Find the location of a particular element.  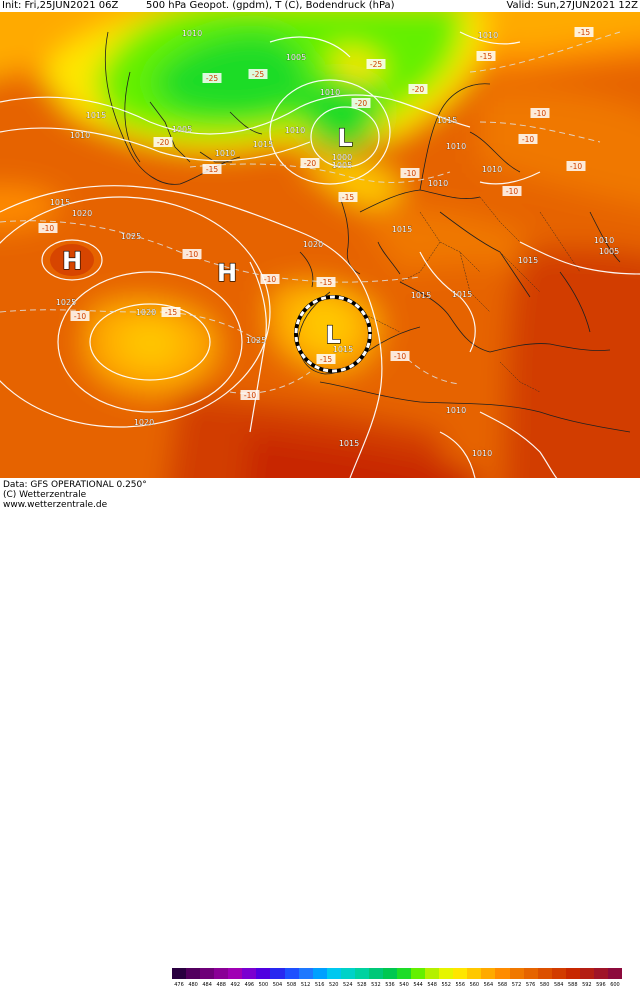

color-scale-value: 520 is located at coordinates (333, 985).